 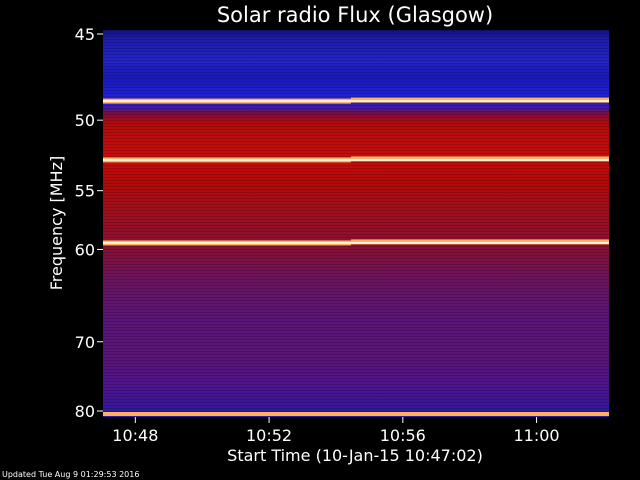 I want to click on y-tick-label: 60, so click(x=85, y=249).